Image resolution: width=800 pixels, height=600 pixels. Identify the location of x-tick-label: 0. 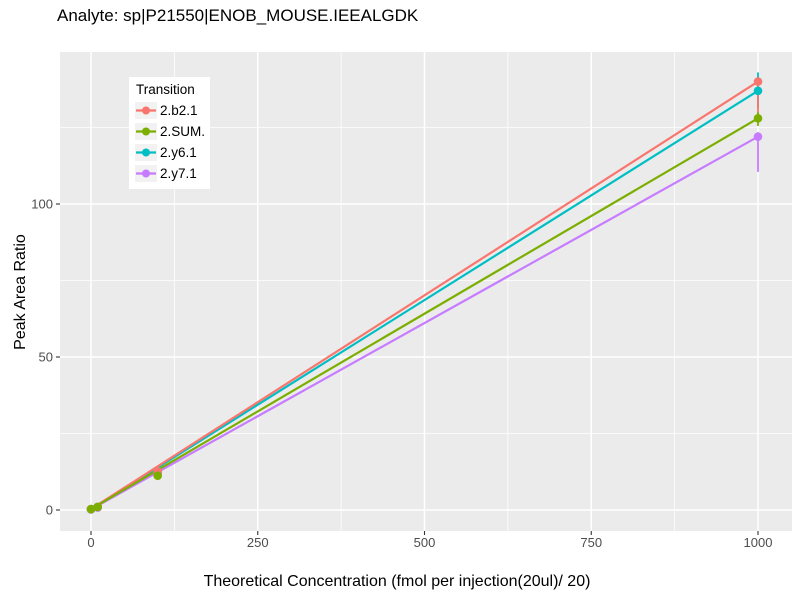
(91, 542).